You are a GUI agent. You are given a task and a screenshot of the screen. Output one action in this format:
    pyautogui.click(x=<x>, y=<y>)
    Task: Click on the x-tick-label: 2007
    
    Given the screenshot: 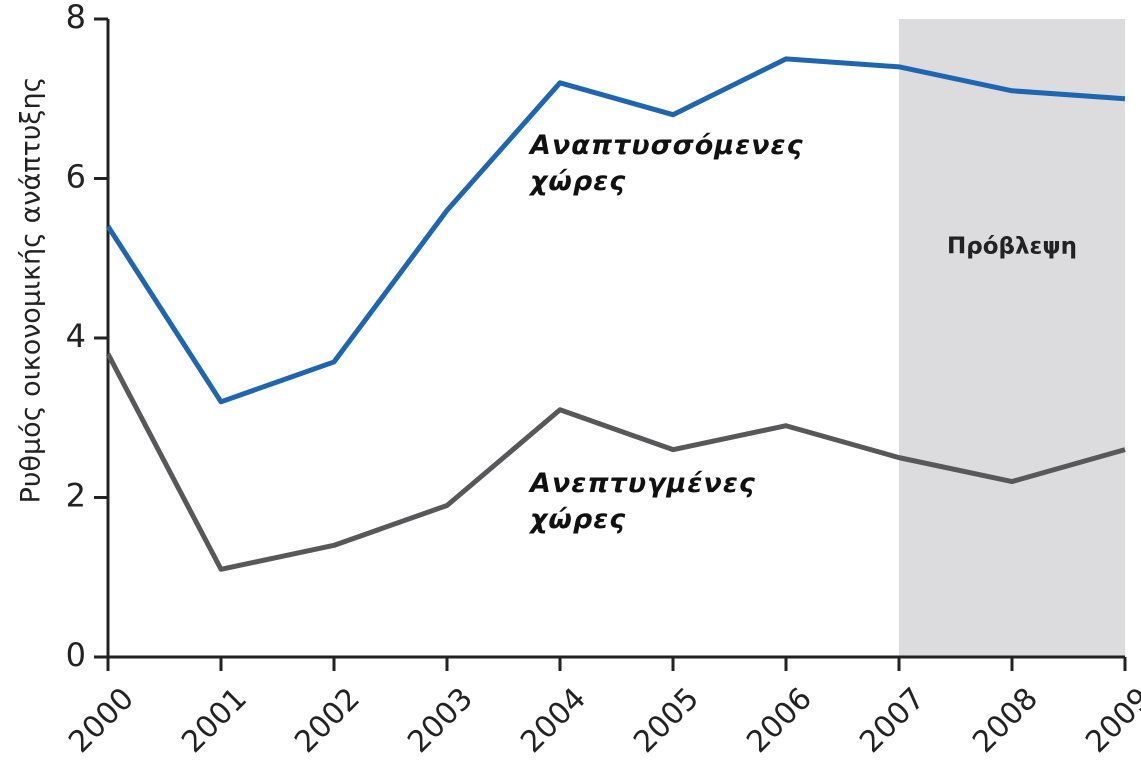 What is the action you would take?
    pyautogui.click(x=892, y=720)
    